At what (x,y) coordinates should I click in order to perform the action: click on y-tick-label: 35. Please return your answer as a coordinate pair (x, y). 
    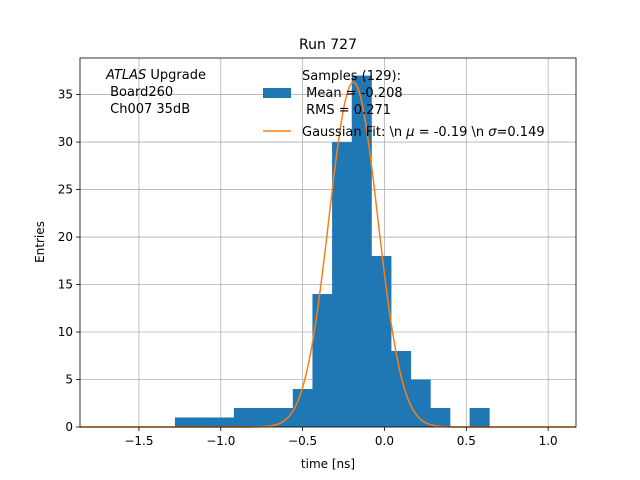
    Looking at the image, I should click on (65, 95).